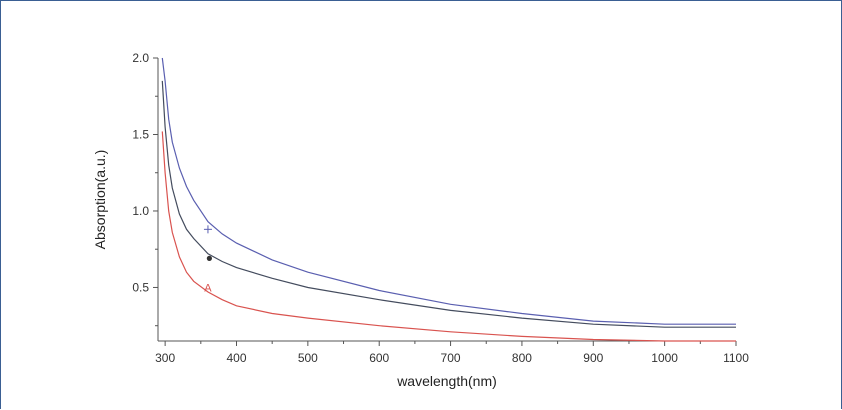  I want to click on x-tick-label: 500, so click(308, 358).